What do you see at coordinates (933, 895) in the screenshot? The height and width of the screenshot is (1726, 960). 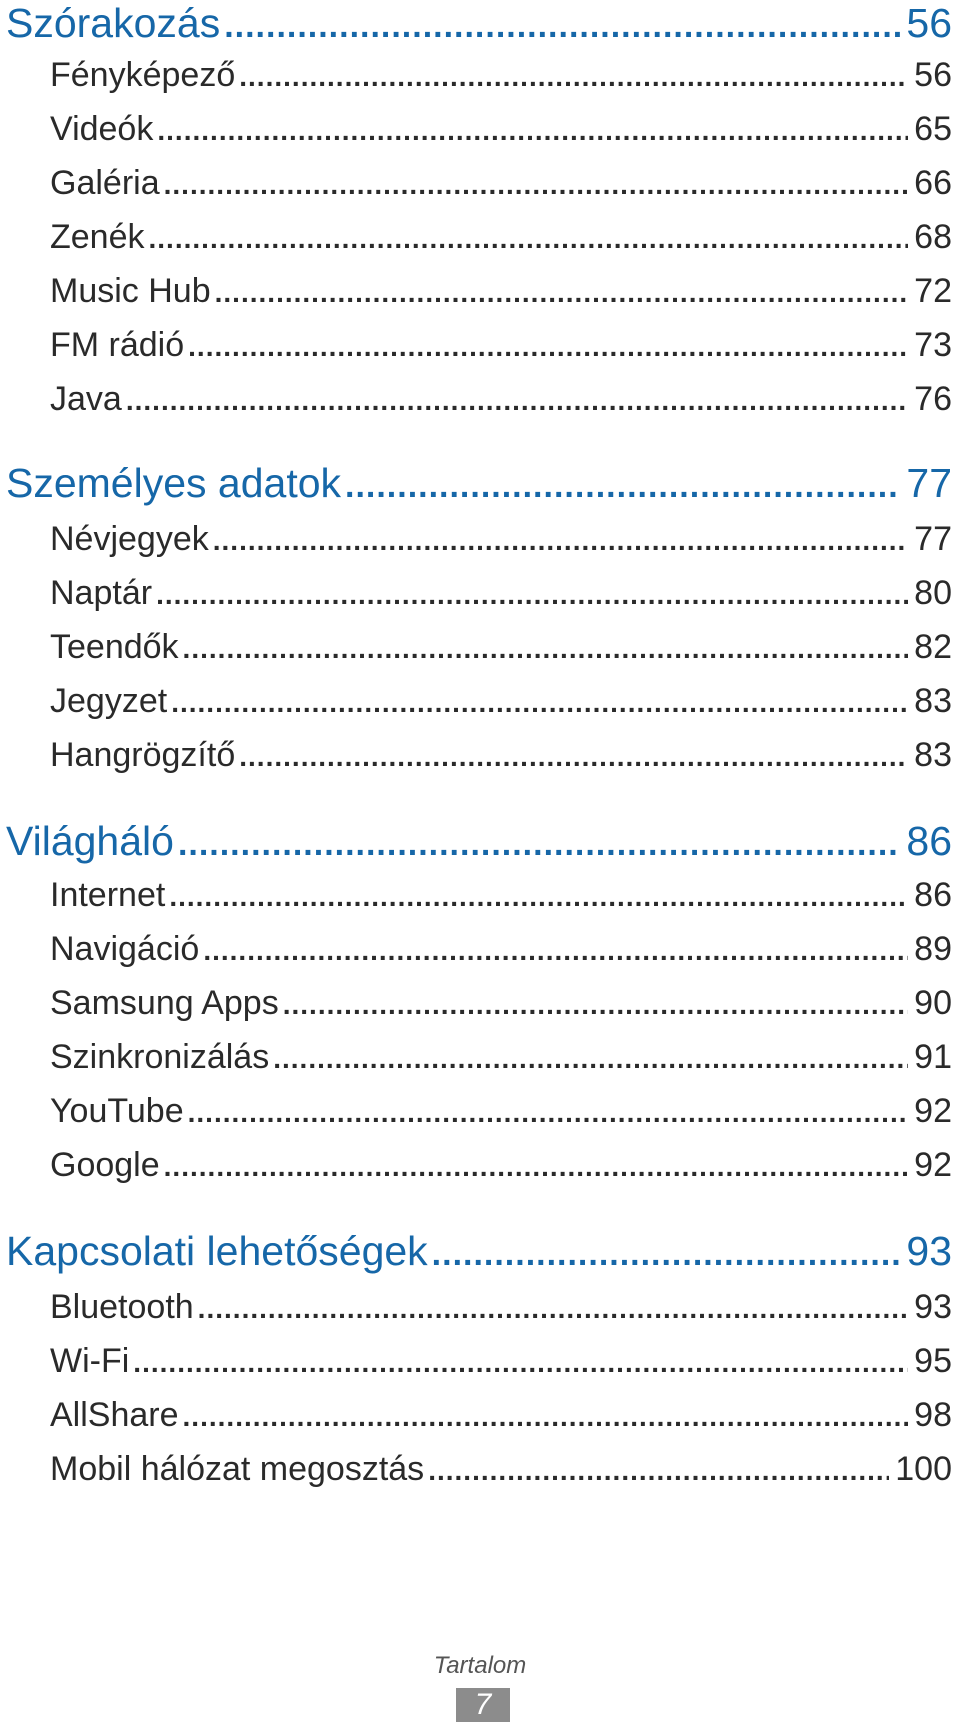 I see `entry-page-number: 86` at bounding box center [933, 895].